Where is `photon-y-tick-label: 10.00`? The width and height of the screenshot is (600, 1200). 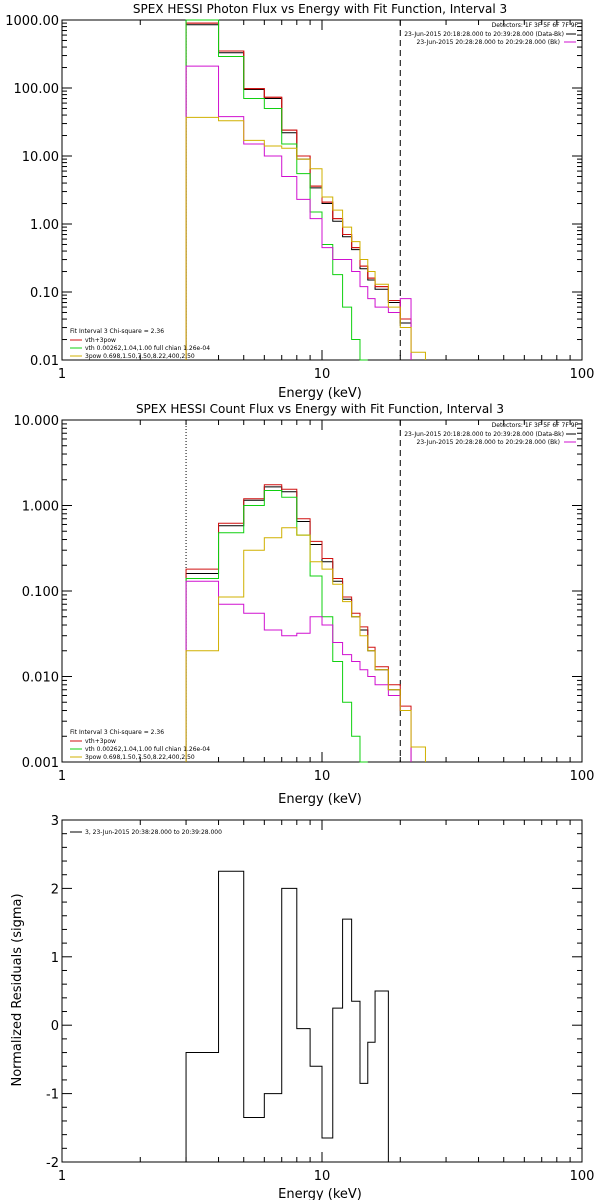
photon-y-tick-label: 10.00 is located at coordinates (40, 157).